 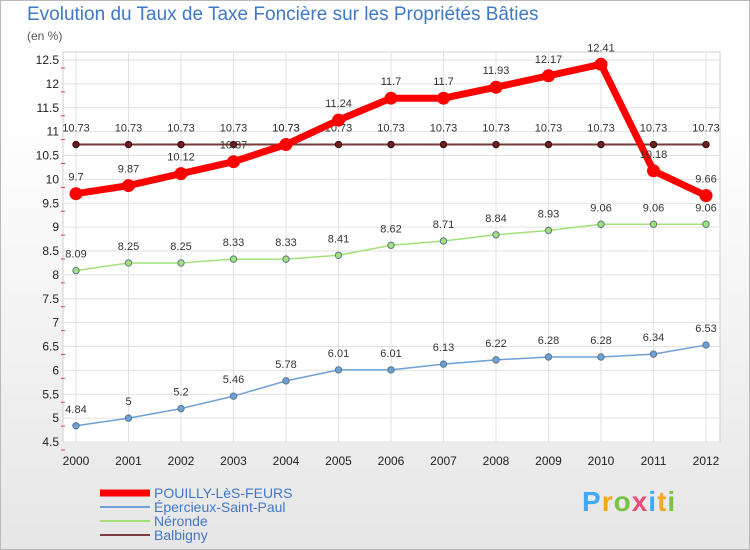 What do you see at coordinates (391, 461) in the screenshot?
I see `x-tick-label: 2006` at bounding box center [391, 461].